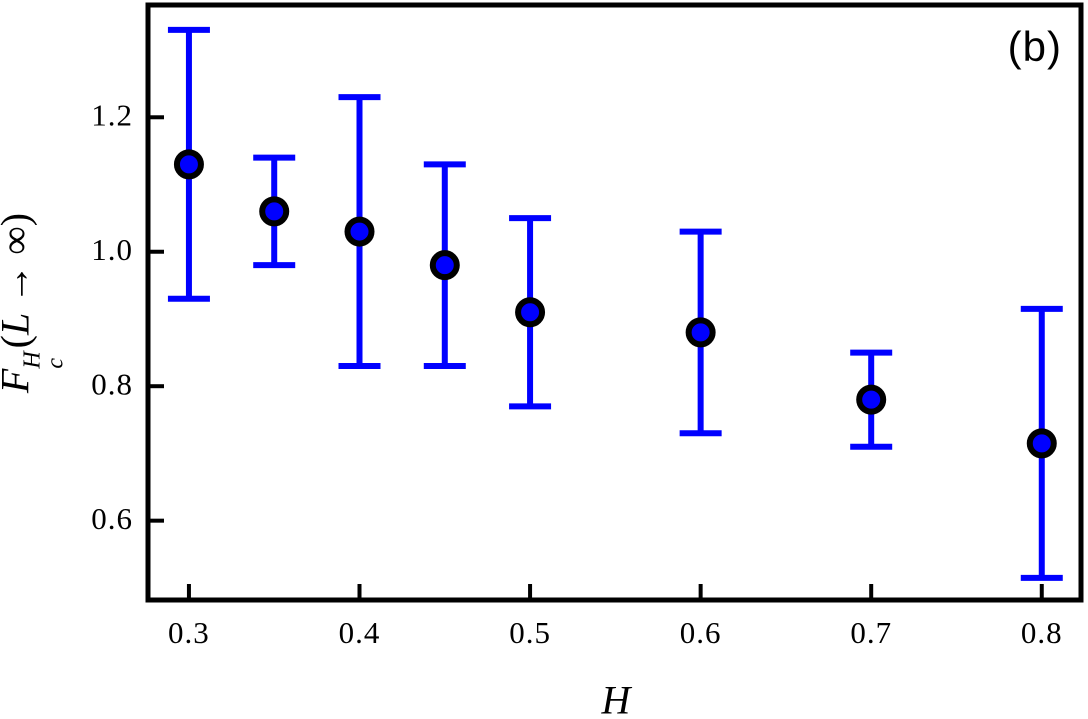  Describe the element at coordinates (189, 632) in the screenshot. I see `x-tick-label: 0.3` at that location.